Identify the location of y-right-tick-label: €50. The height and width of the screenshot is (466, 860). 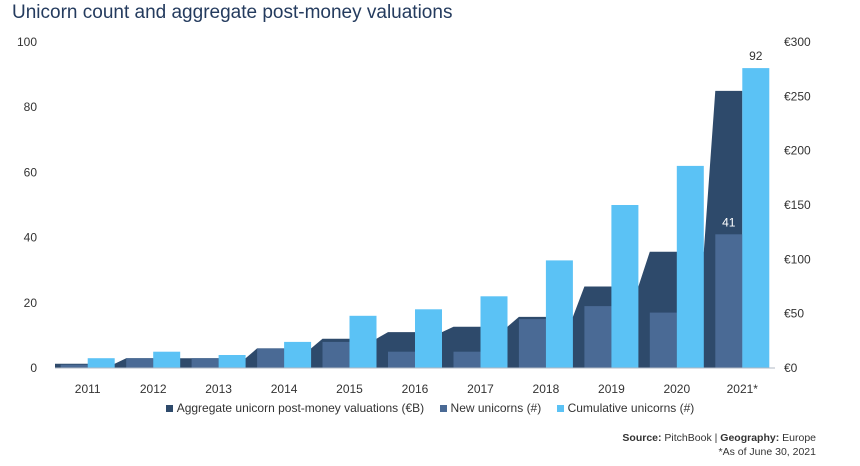
(794, 314).